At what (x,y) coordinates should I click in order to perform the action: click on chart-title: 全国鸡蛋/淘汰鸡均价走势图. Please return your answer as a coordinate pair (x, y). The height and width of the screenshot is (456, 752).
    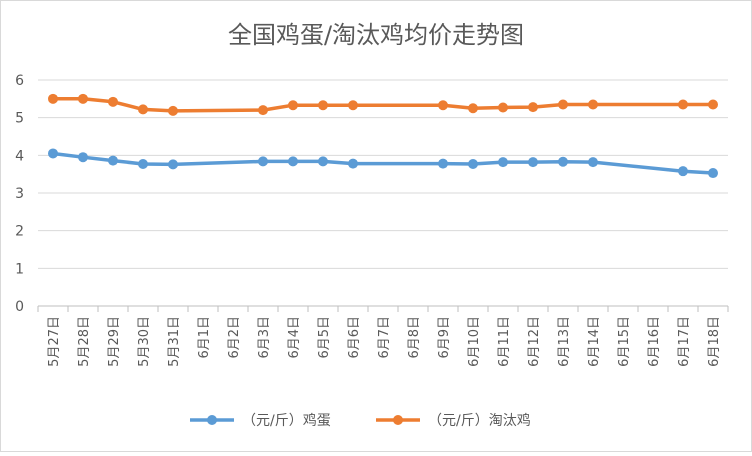
    Looking at the image, I should click on (376, 35).